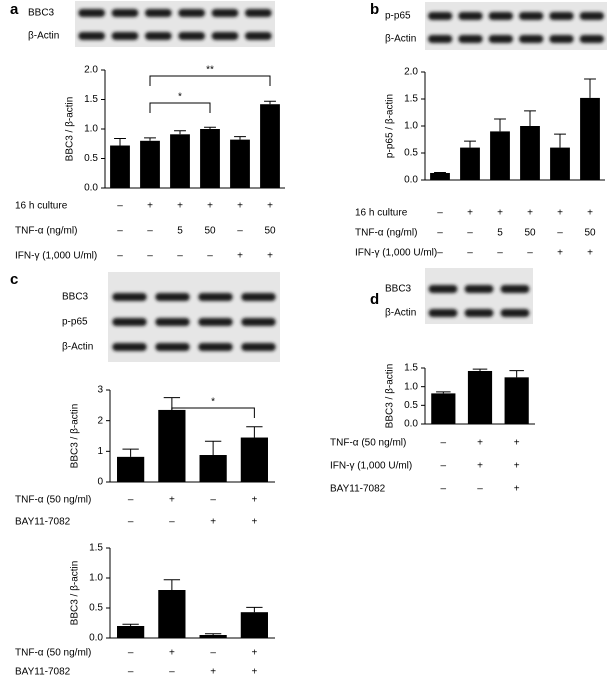  Describe the element at coordinates (210, 70) in the screenshot. I see `significance-label: **` at that location.